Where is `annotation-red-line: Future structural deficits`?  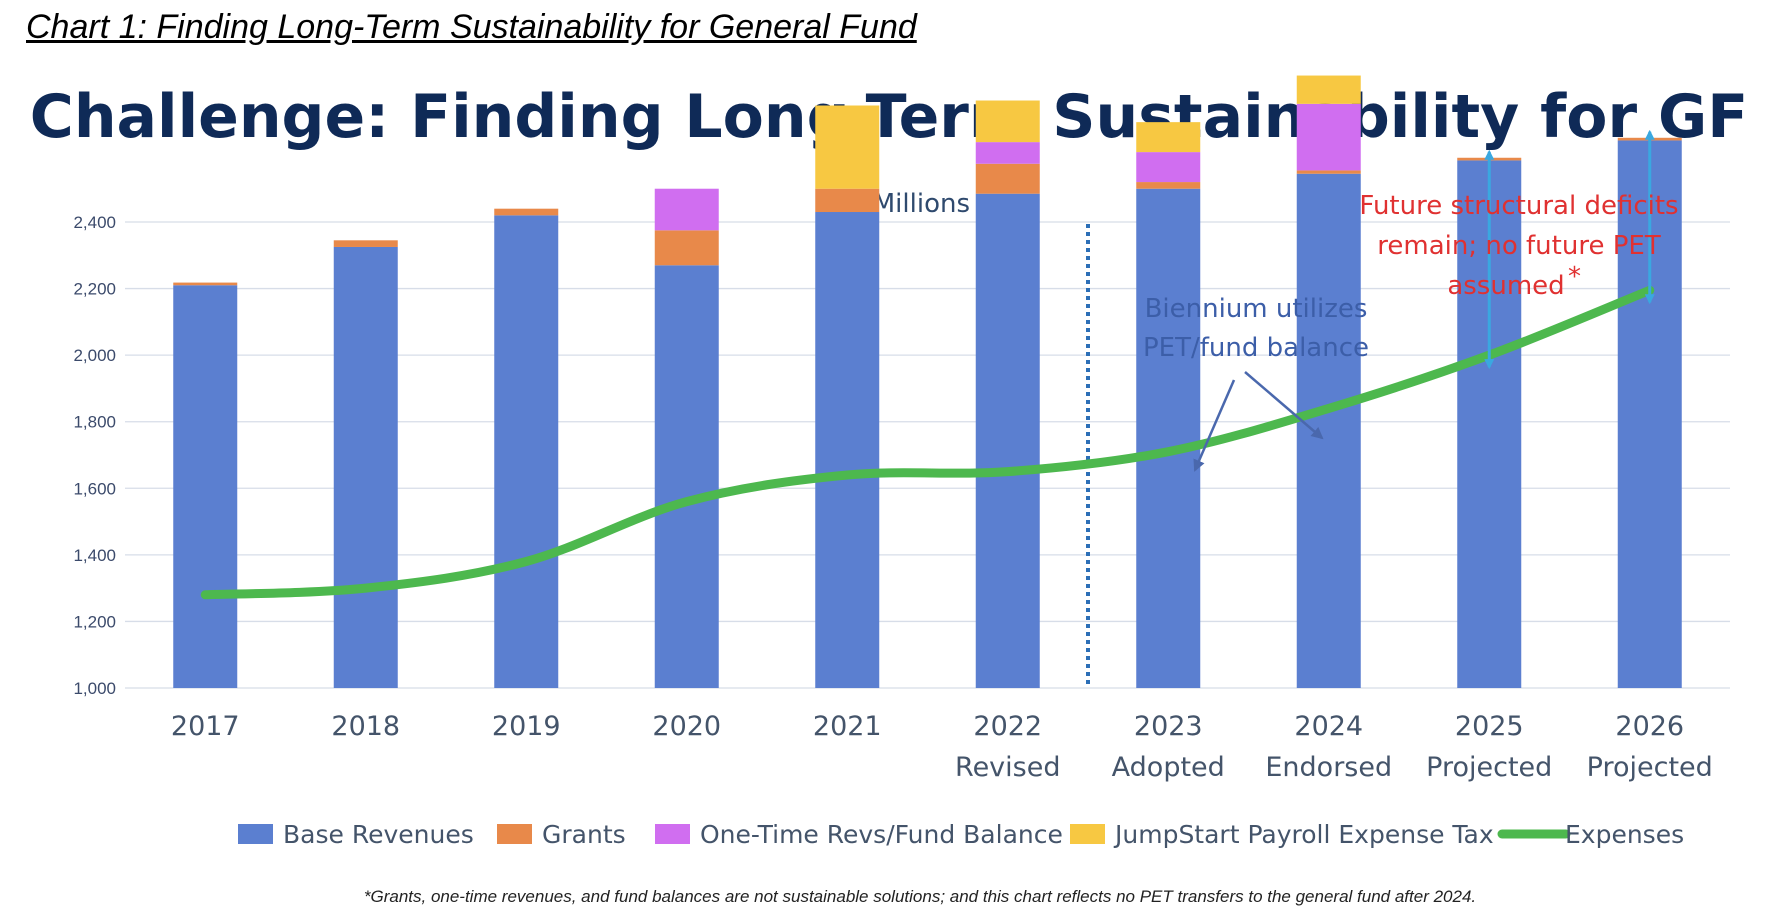 annotation-red-line: Future structural deficits is located at coordinates (1518, 206).